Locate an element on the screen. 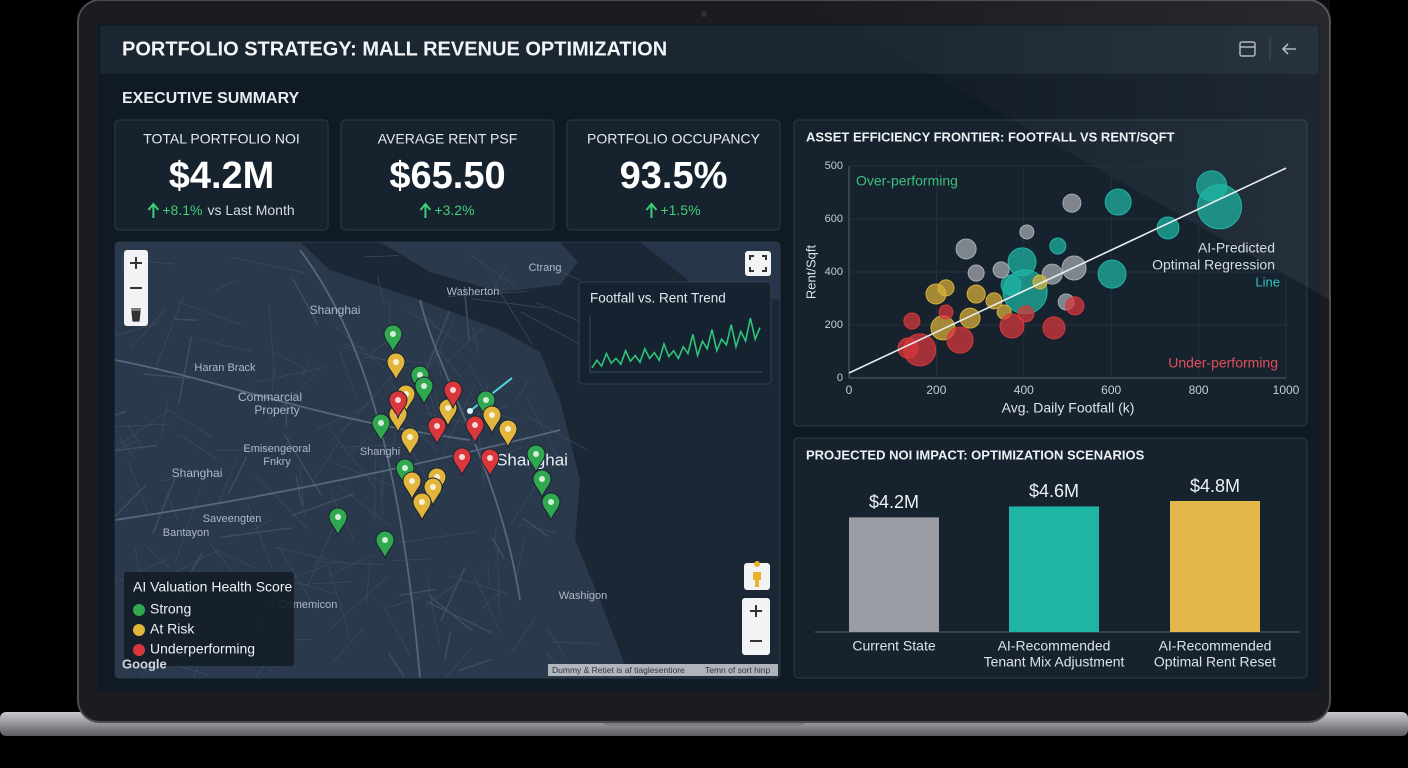 Image resolution: width=1408 pixels, height=768 pixels. map-place-label: Washigon is located at coordinates (583, 596).